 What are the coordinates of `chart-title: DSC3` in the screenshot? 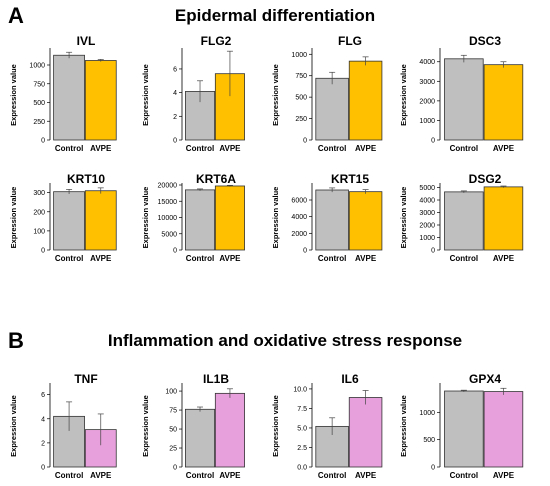 It's located at (485, 41).